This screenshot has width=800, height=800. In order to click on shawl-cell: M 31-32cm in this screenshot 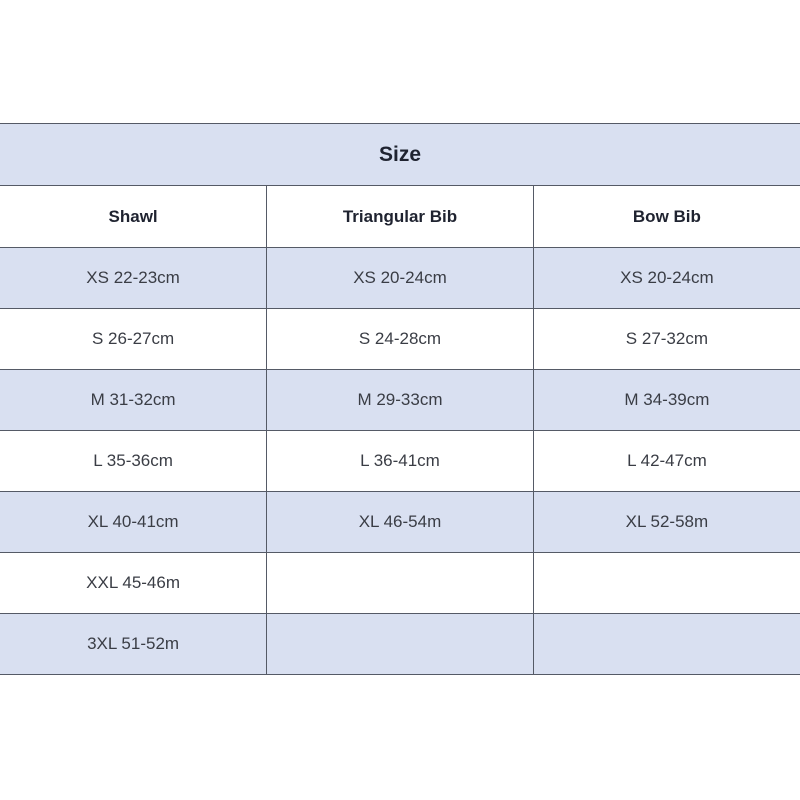, I will do `click(134, 400)`.